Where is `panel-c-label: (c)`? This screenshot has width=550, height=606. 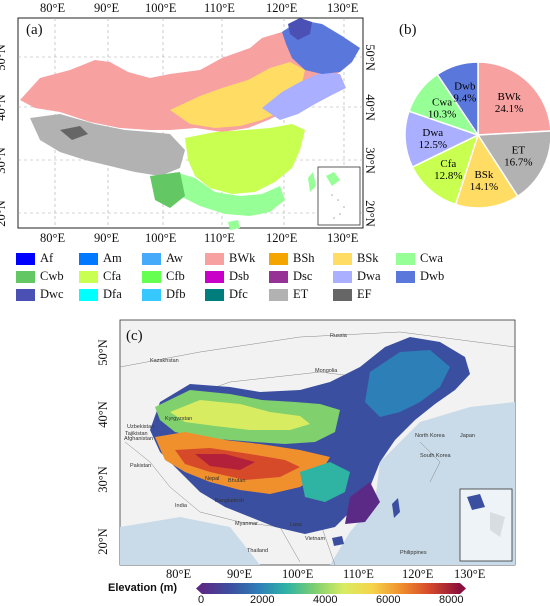 panel-c-label: (c) is located at coordinates (134, 336).